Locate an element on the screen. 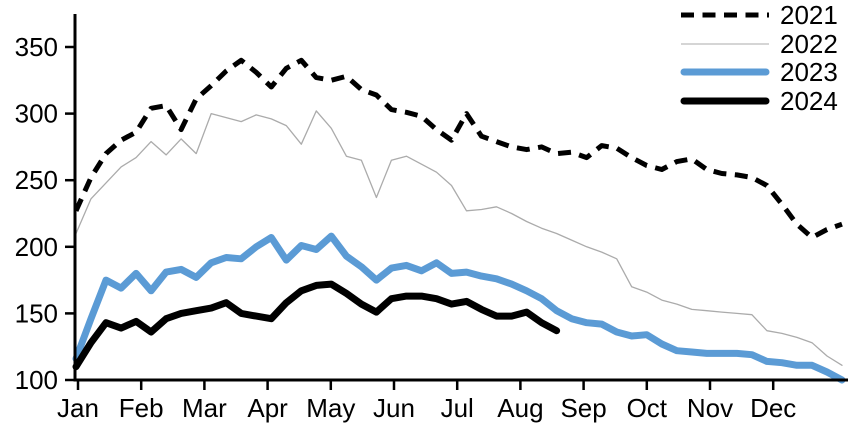 Image resolution: width=852 pixels, height=430 pixels. black-line-icon is located at coordinates (725, 101).